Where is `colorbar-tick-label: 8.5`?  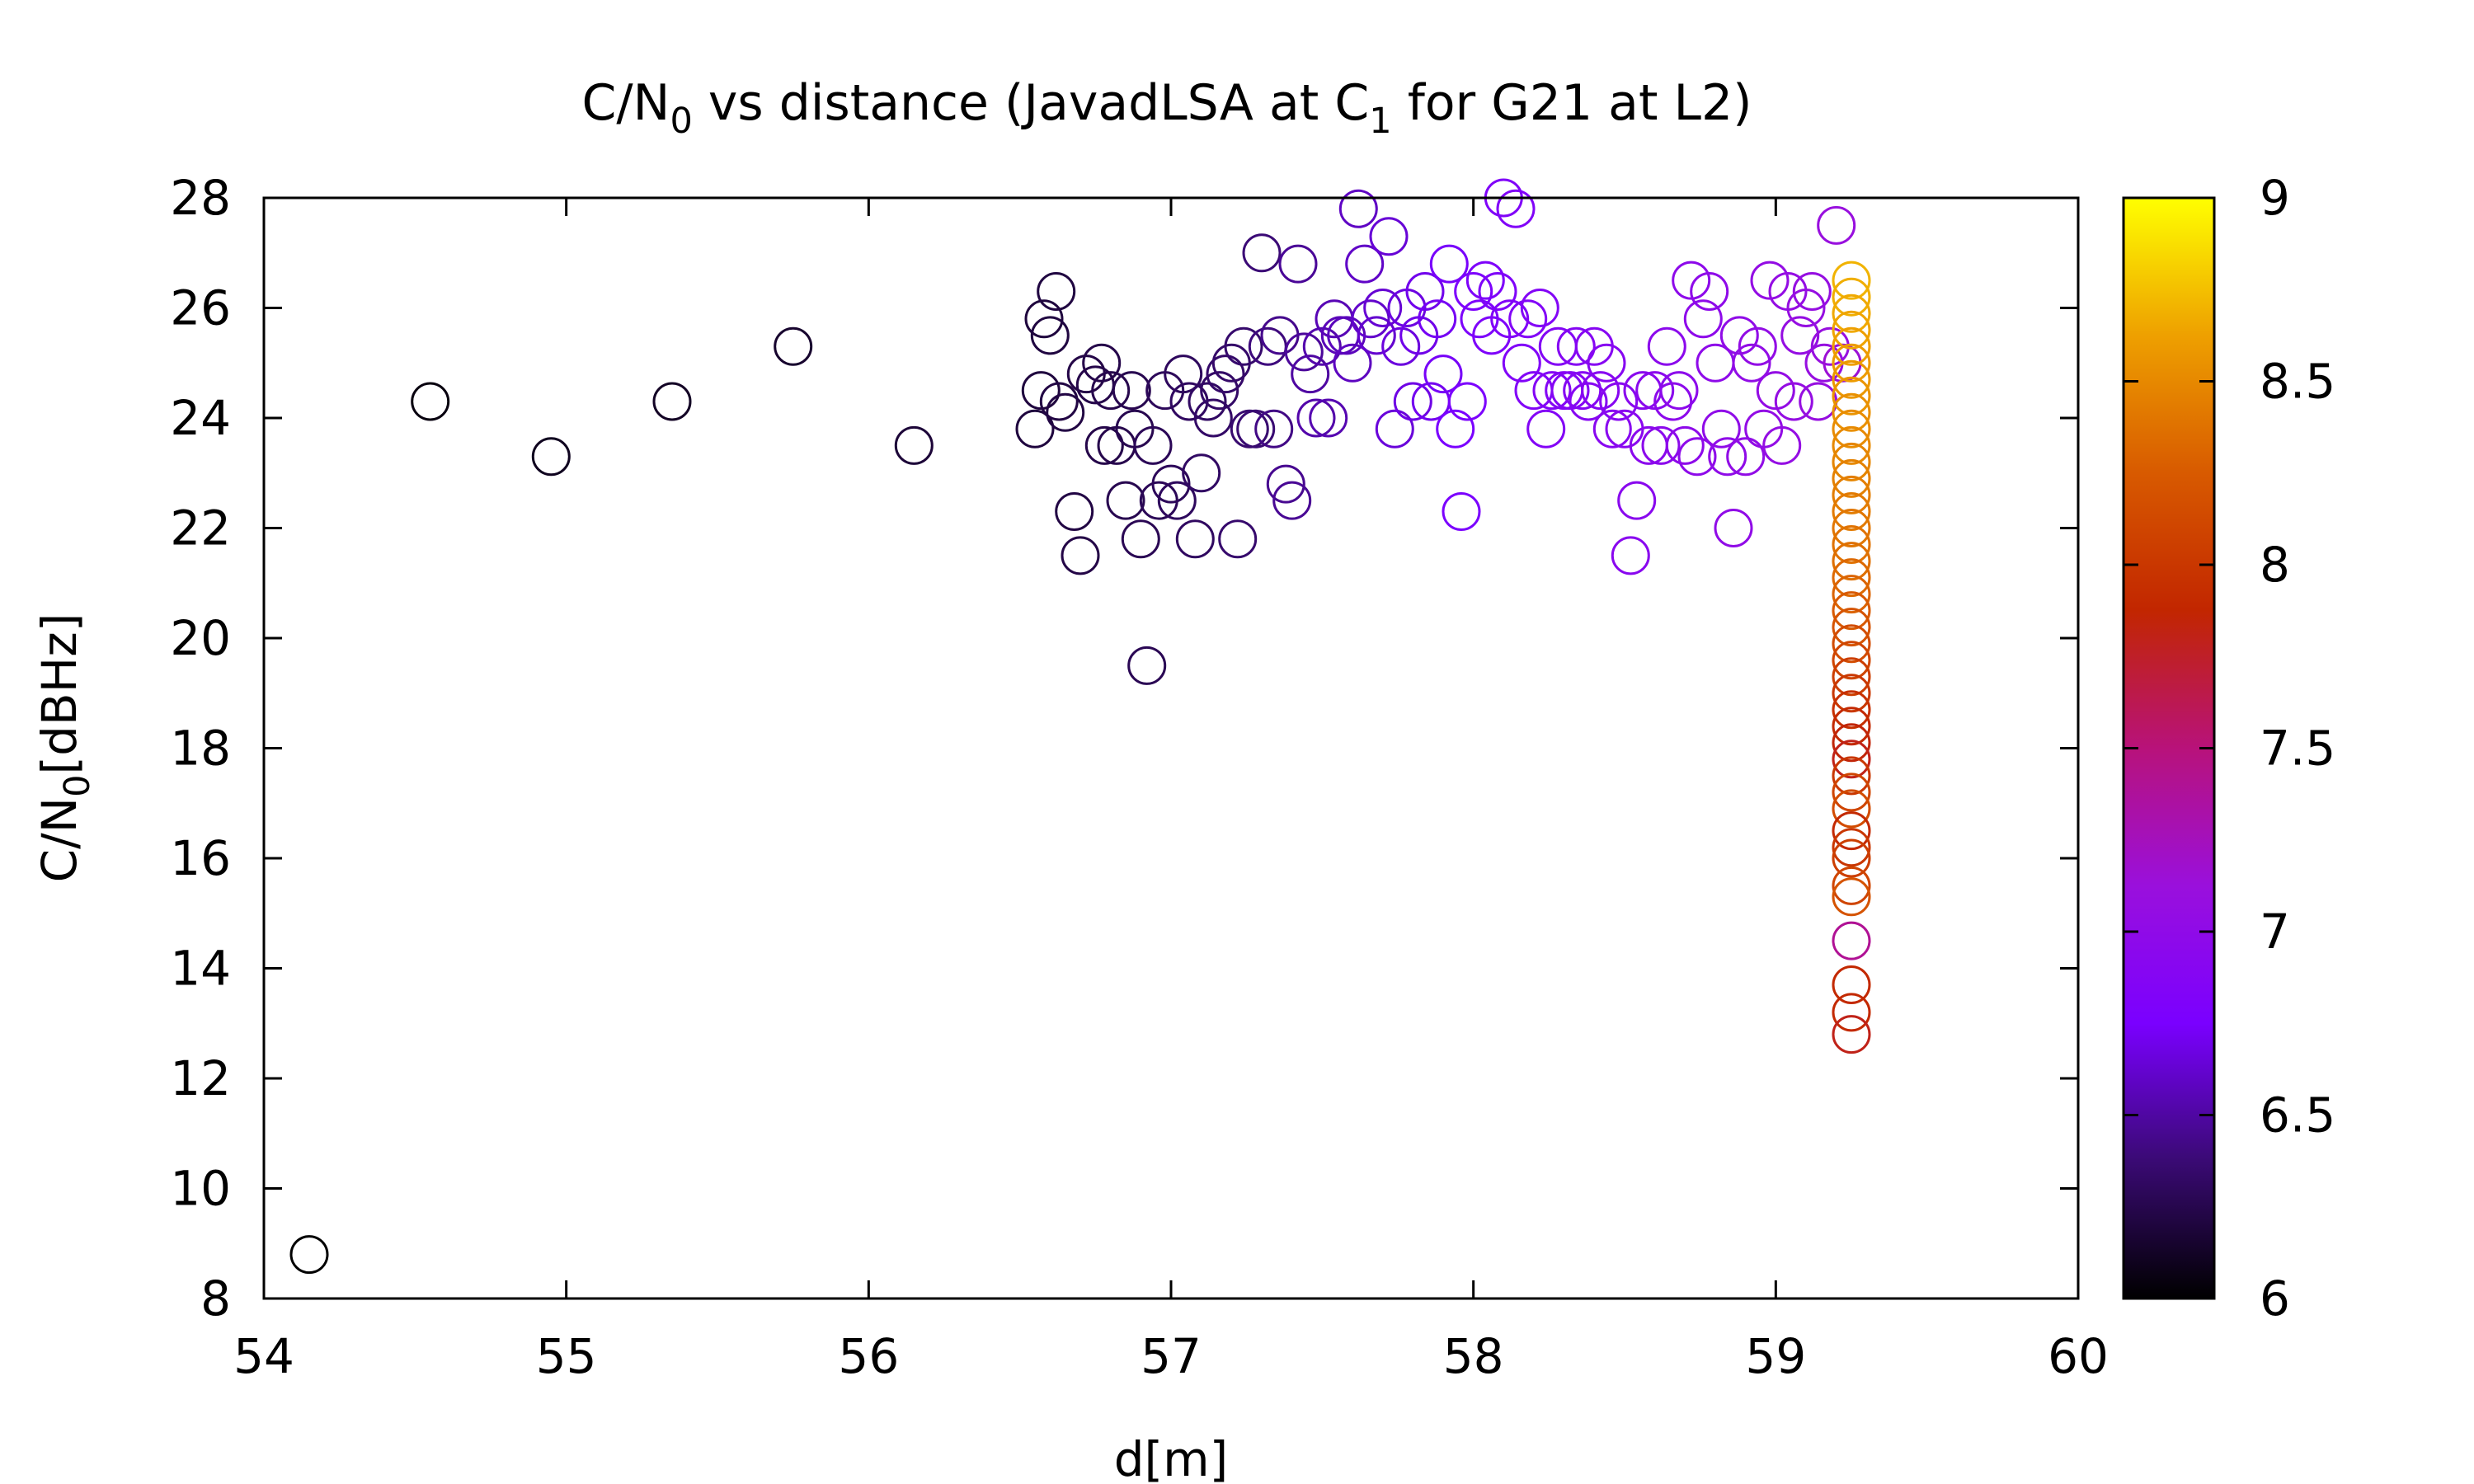
colorbar-tick-label: 8.5 is located at coordinates (2297, 382).